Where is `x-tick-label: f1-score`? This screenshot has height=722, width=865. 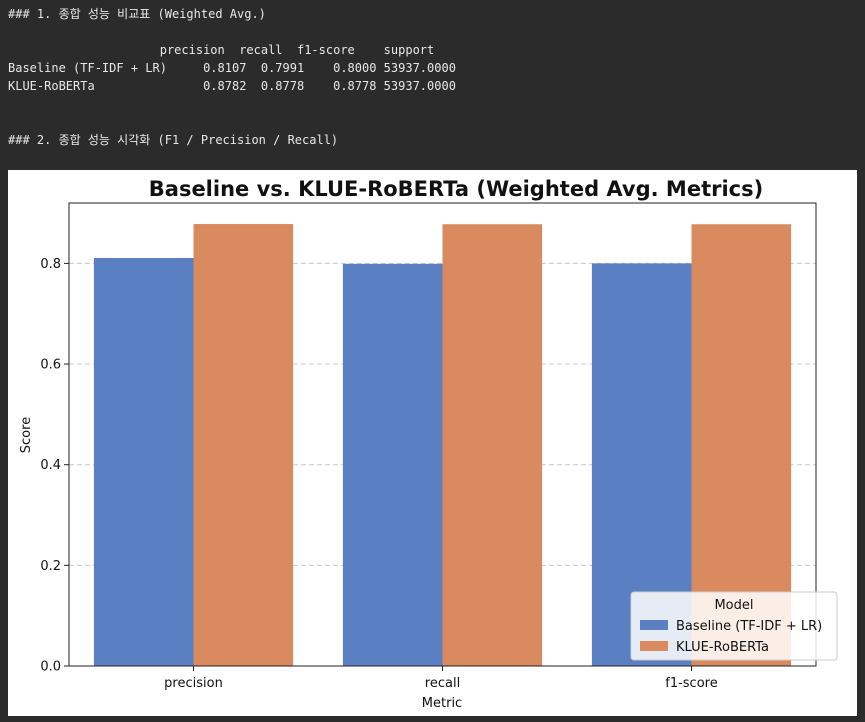
x-tick-label: f1-score is located at coordinates (691, 683).